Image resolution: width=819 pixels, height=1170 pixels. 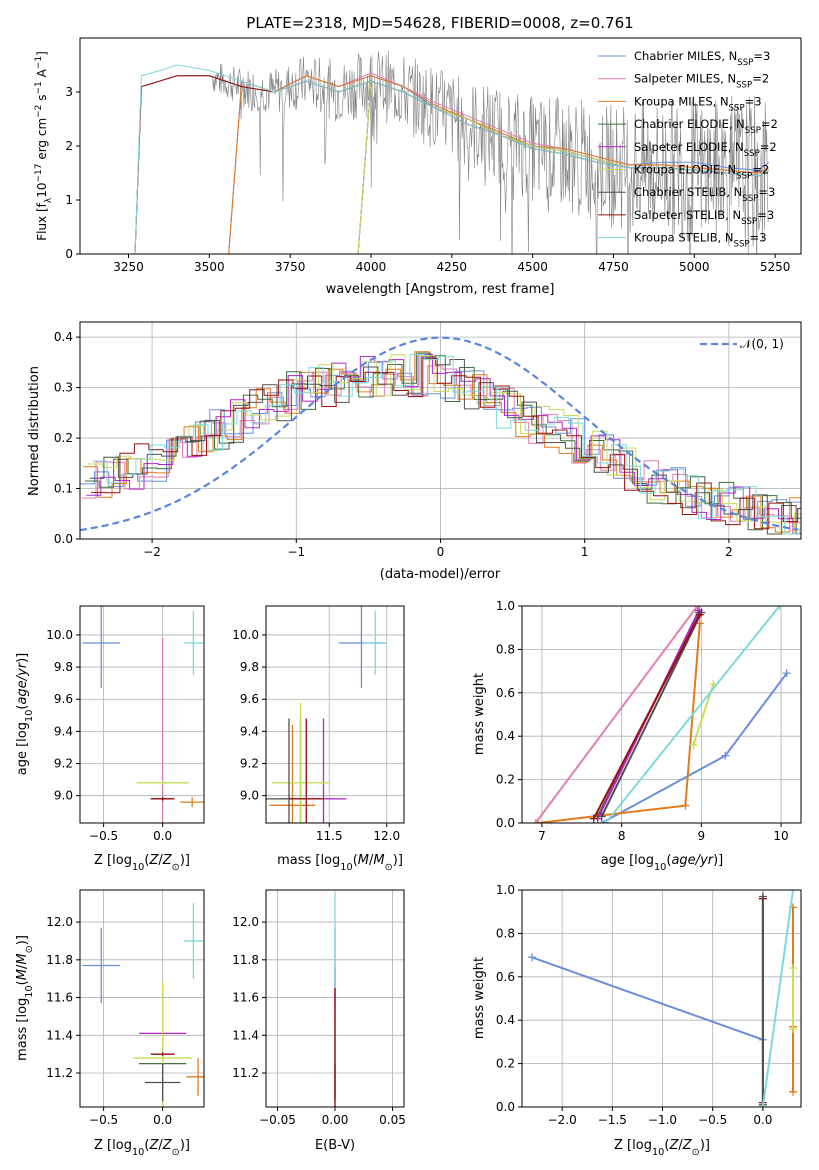 What do you see at coordinates (562, 1120) in the screenshot?
I see `x-tick-label: −2.0` at bounding box center [562, 1120].